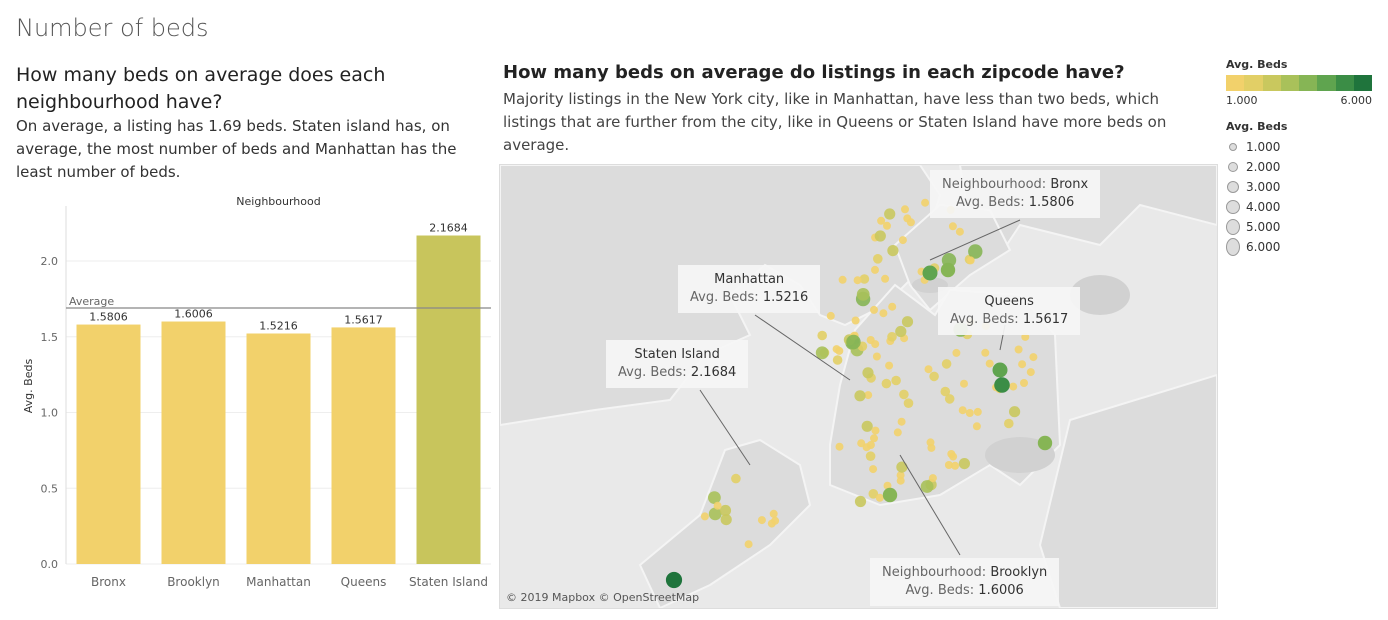  I want to click on bar-brooklyn, so click(193, 442).